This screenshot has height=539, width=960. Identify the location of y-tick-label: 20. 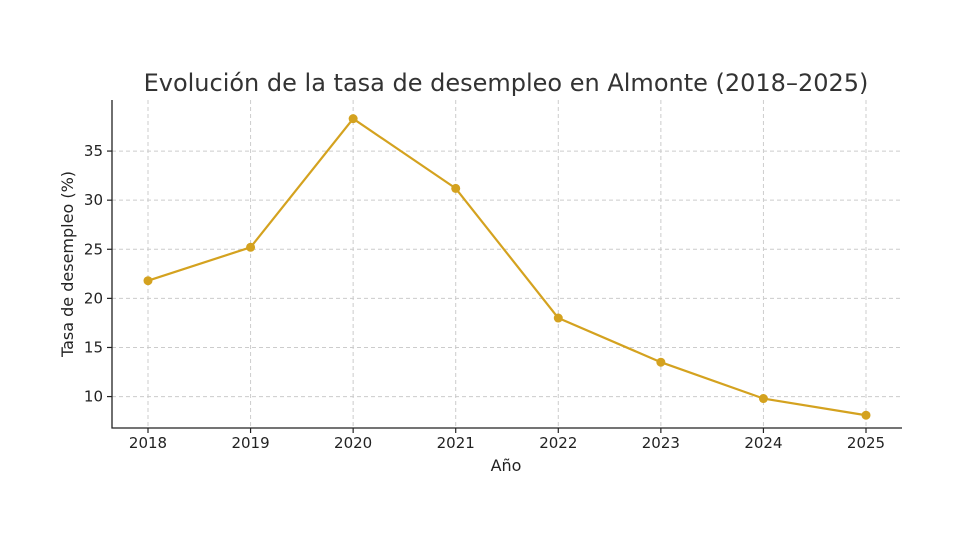
(93, 298).